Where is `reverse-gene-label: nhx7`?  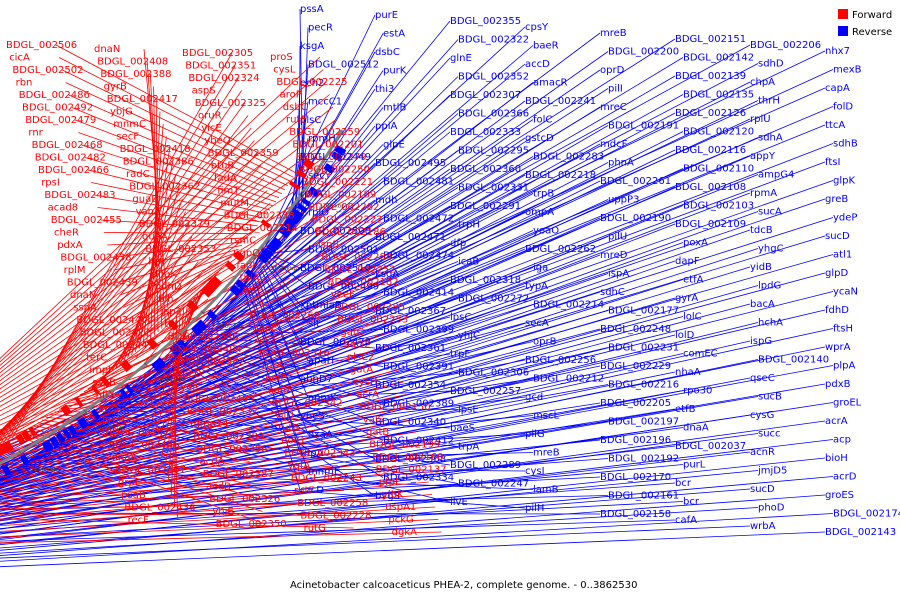 reverse-gene-label: nhx7 is located at coordinates (837, 51).